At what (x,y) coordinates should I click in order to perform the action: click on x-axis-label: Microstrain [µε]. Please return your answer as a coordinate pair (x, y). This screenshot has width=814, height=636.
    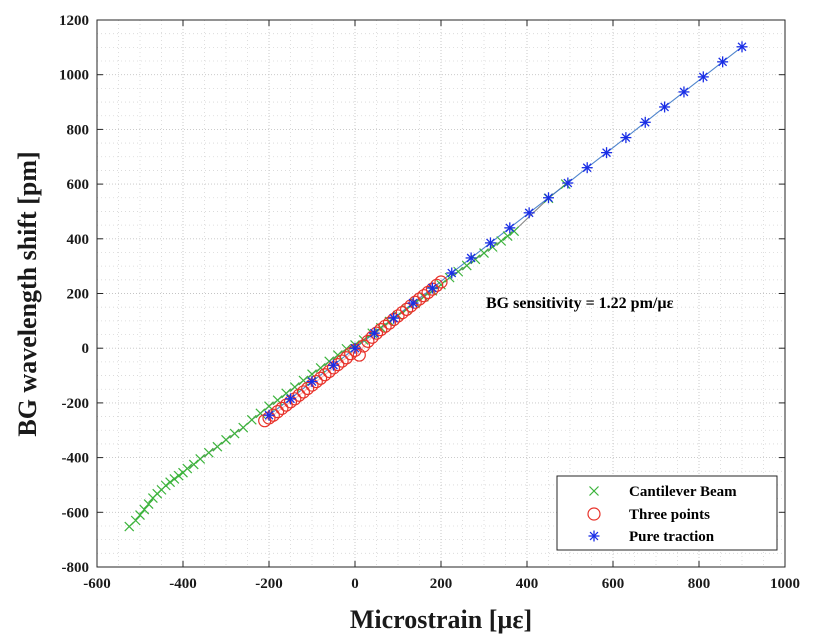
    Looking at the image, I should click on (441, 619).